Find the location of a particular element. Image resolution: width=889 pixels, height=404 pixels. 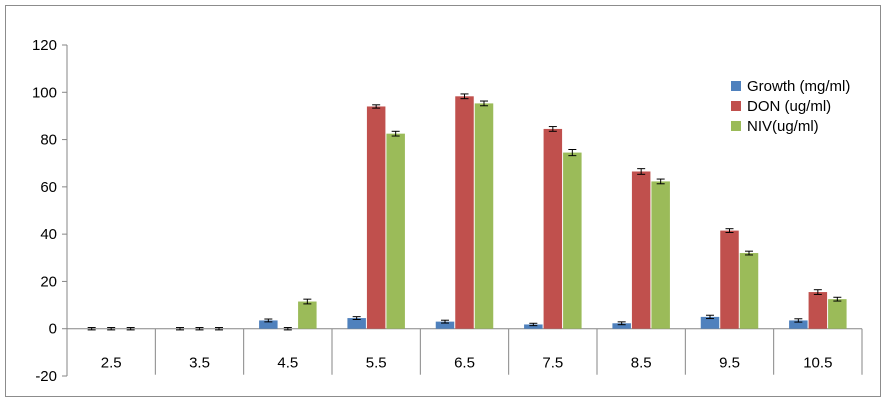

x-tick-label: 6.5 is located at coordinates (464, 363).